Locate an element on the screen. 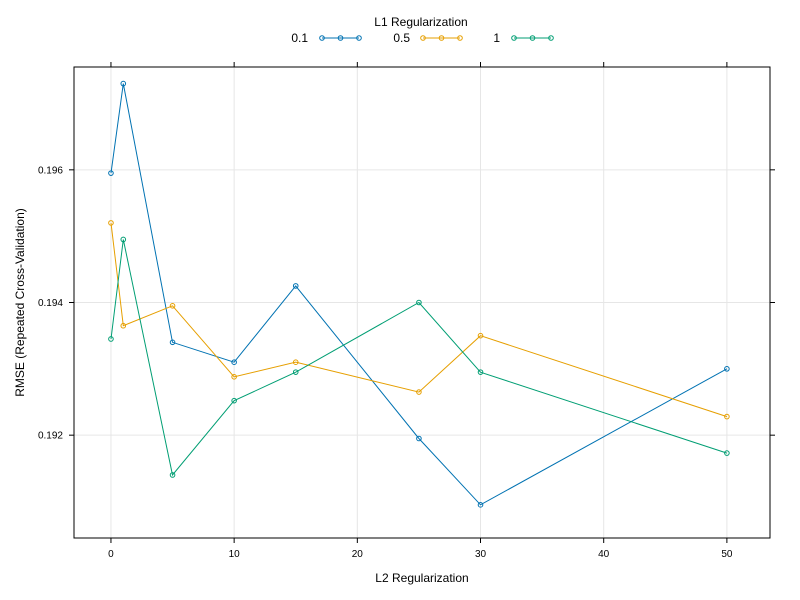 Image resolution: width=800 pixels, height=600 pixels. y-tick-label-1: 0.194 is located at coordinates (50, 303).